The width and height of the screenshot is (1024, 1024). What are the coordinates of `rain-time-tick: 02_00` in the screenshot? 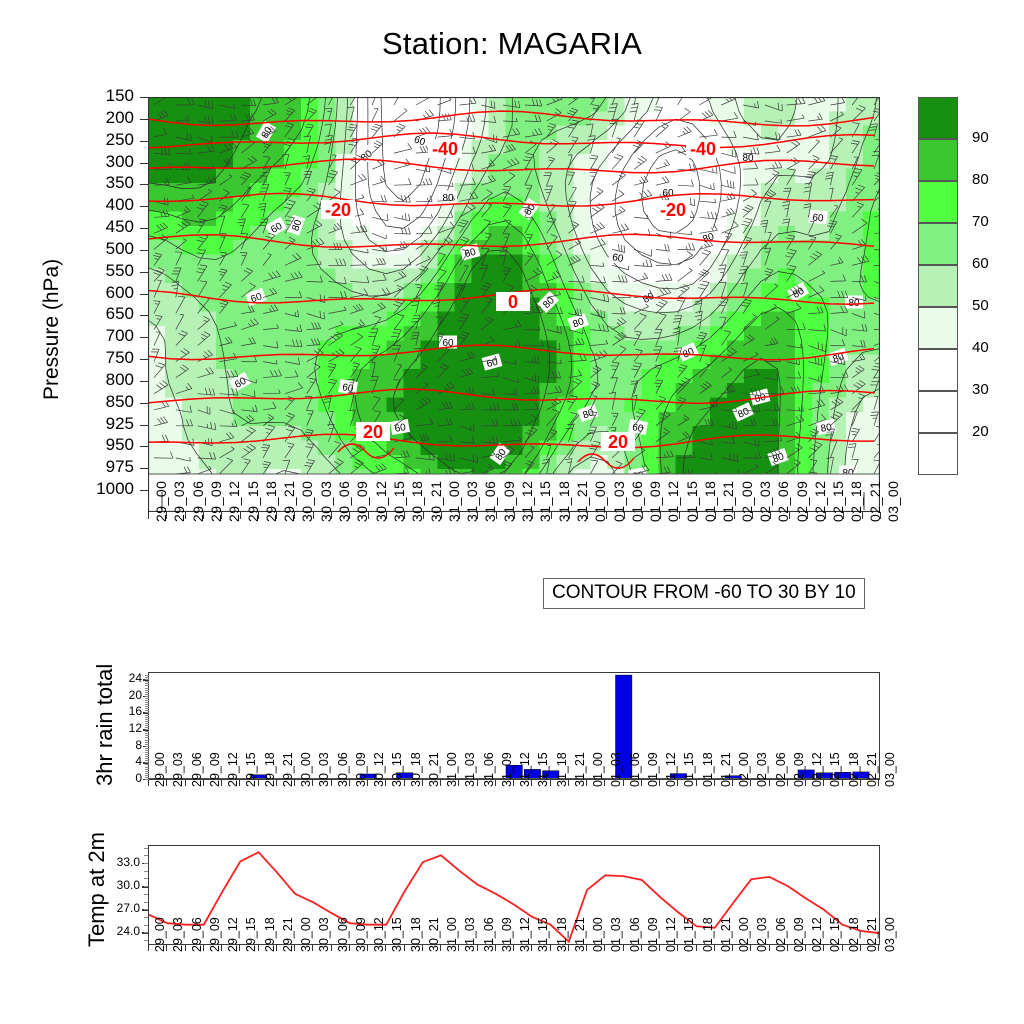 It's located at (744, 769).